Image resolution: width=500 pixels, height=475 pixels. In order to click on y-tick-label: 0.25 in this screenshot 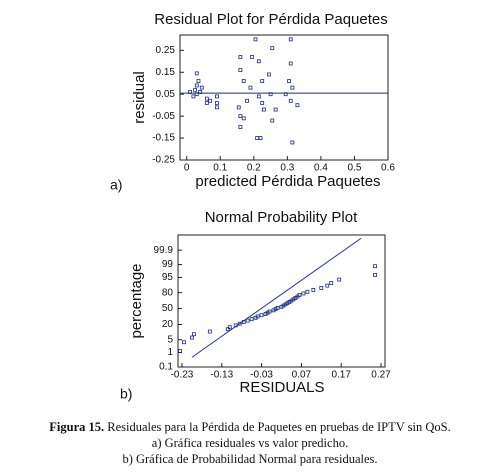, I will do `click(166, 50)`.